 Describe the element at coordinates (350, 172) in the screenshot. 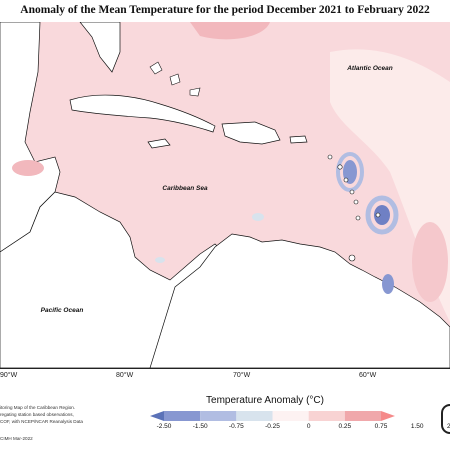

I see `cool-anomaly-leewards-halo` at that location.